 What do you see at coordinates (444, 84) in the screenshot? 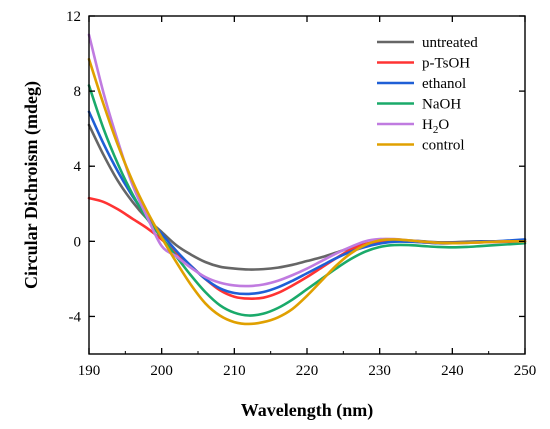
I see `legend-label-2: ethanol` at bounding box center [444, 84].